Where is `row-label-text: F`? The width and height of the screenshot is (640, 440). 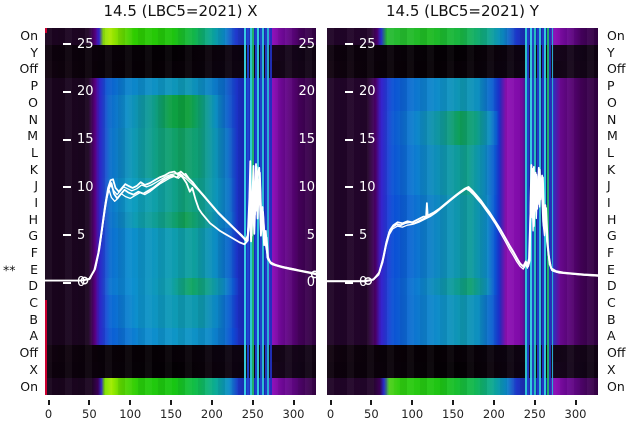
row-label-text: F is located at coordinates (611, 253).